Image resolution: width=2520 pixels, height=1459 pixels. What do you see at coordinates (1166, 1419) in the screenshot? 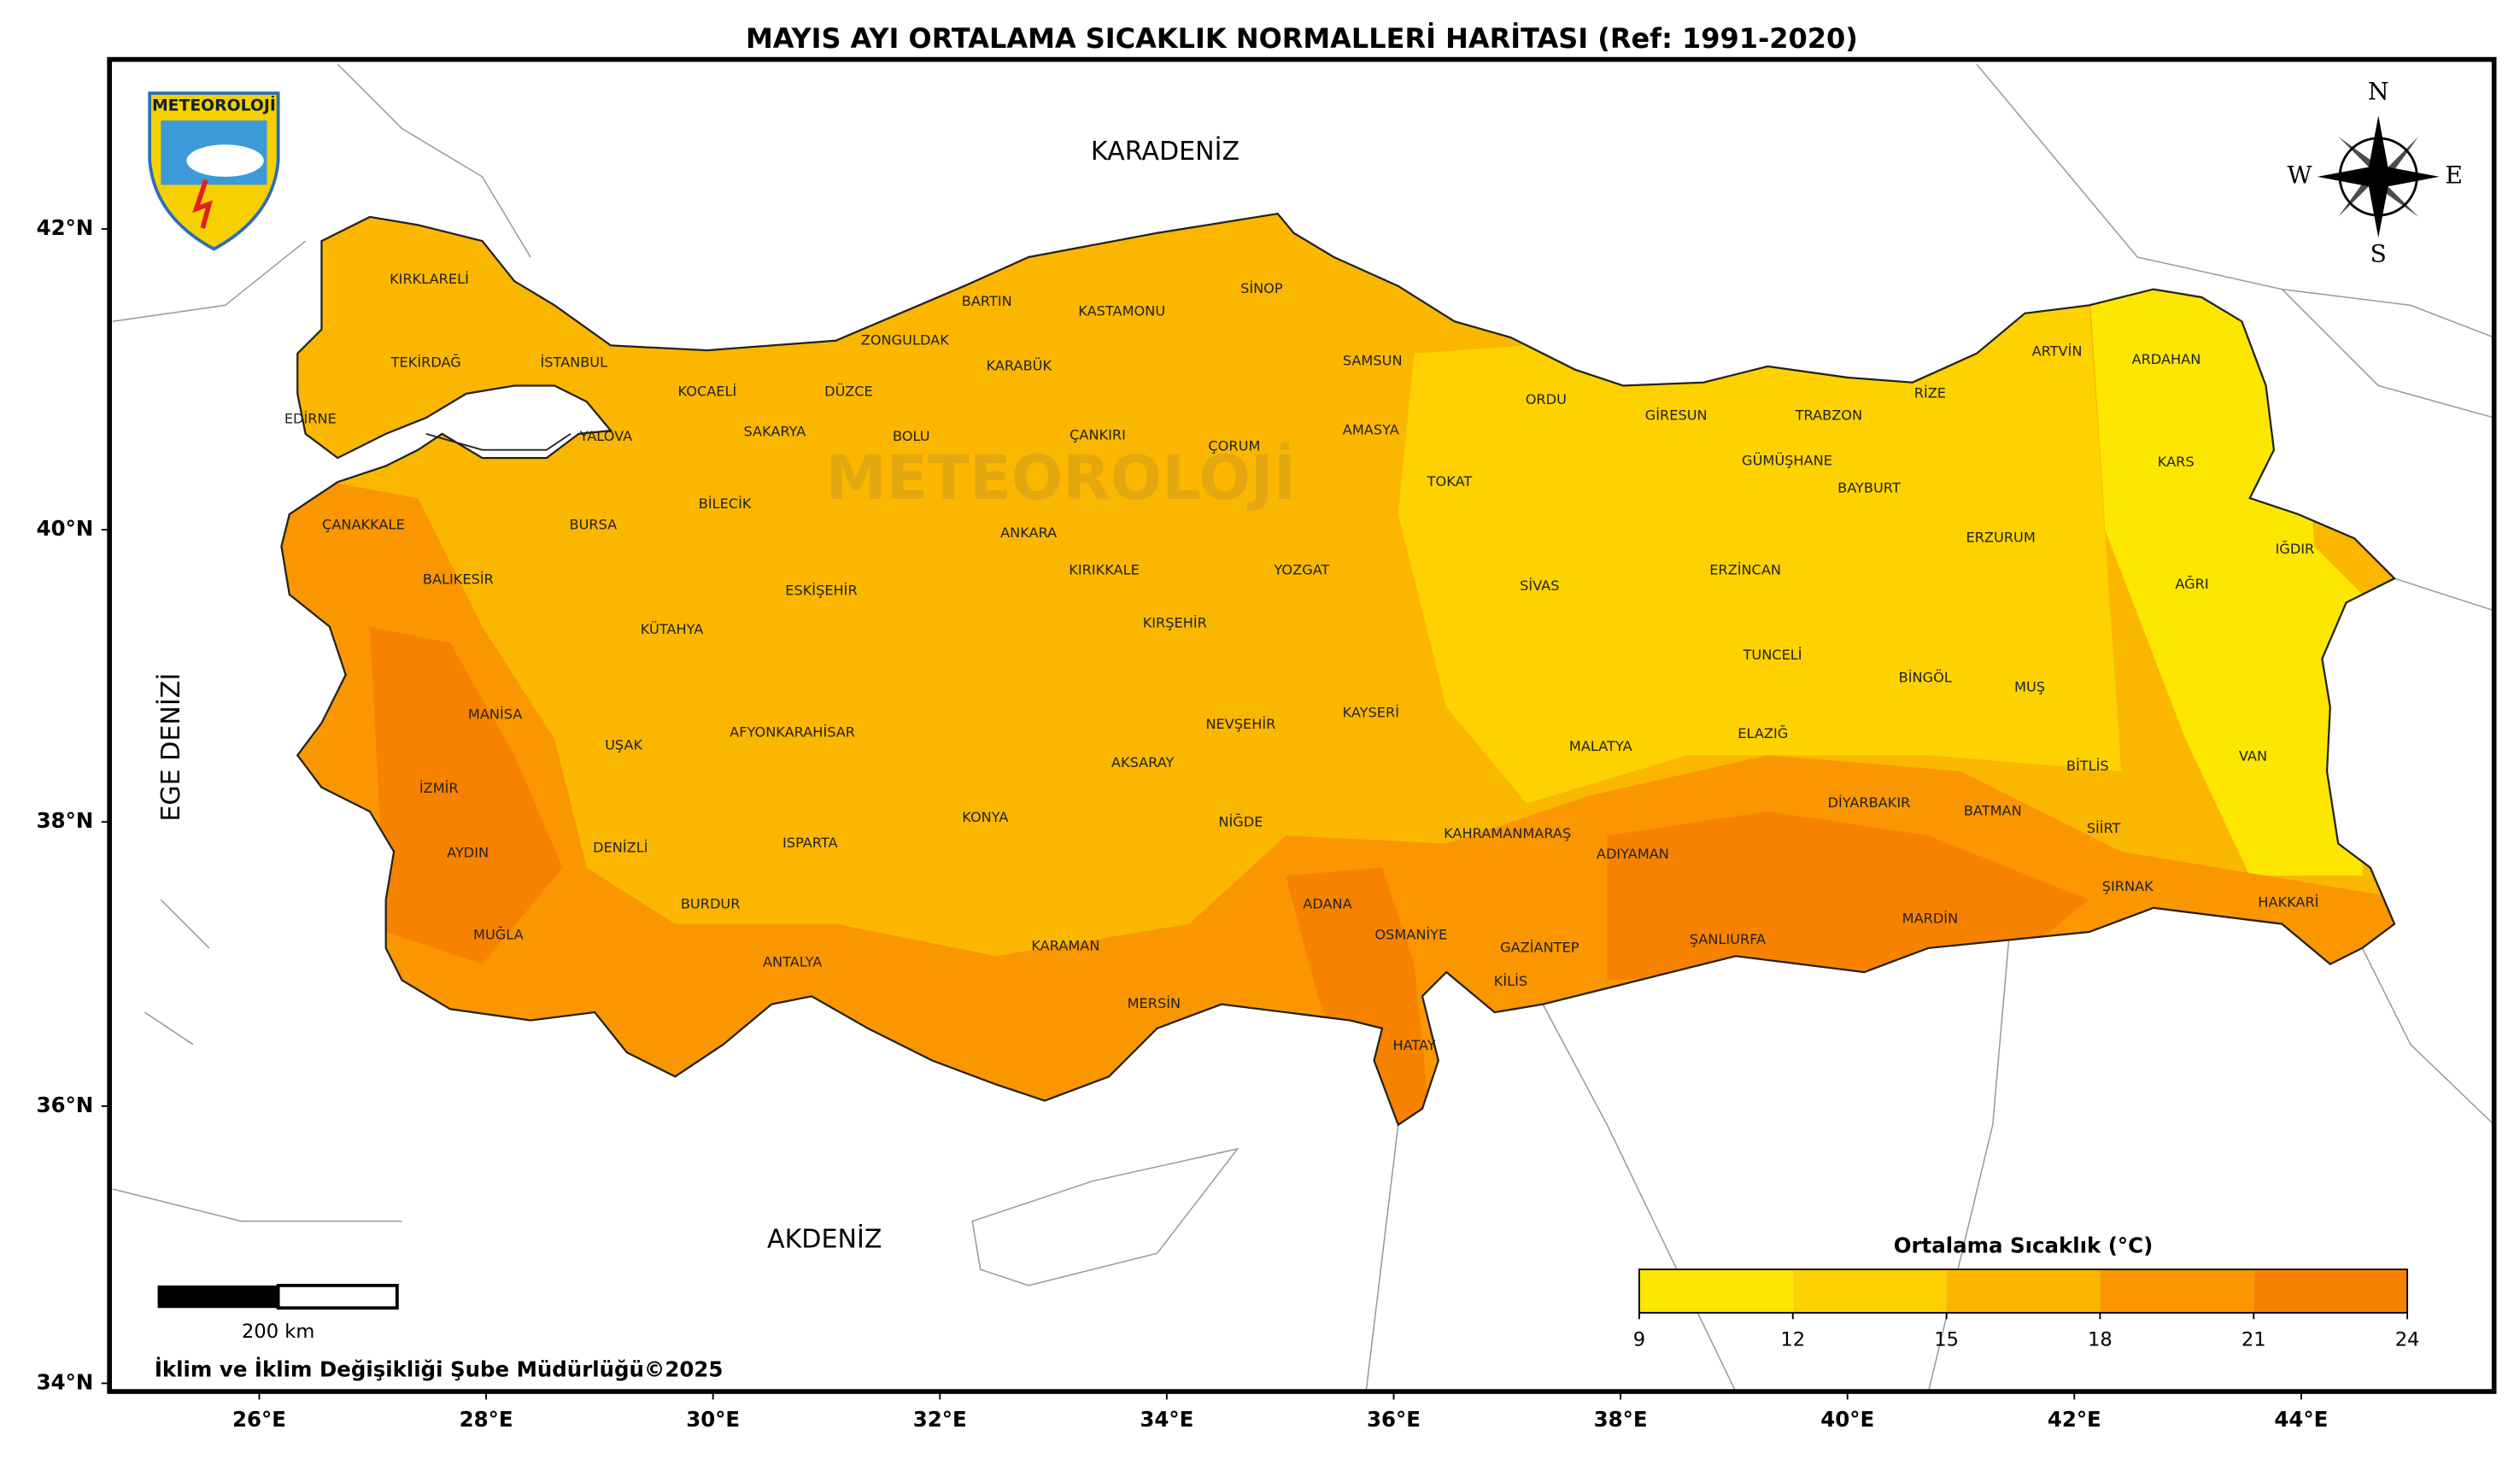
I see `lon-tick-label: 34°E` at bounding box center [1166, 1419].